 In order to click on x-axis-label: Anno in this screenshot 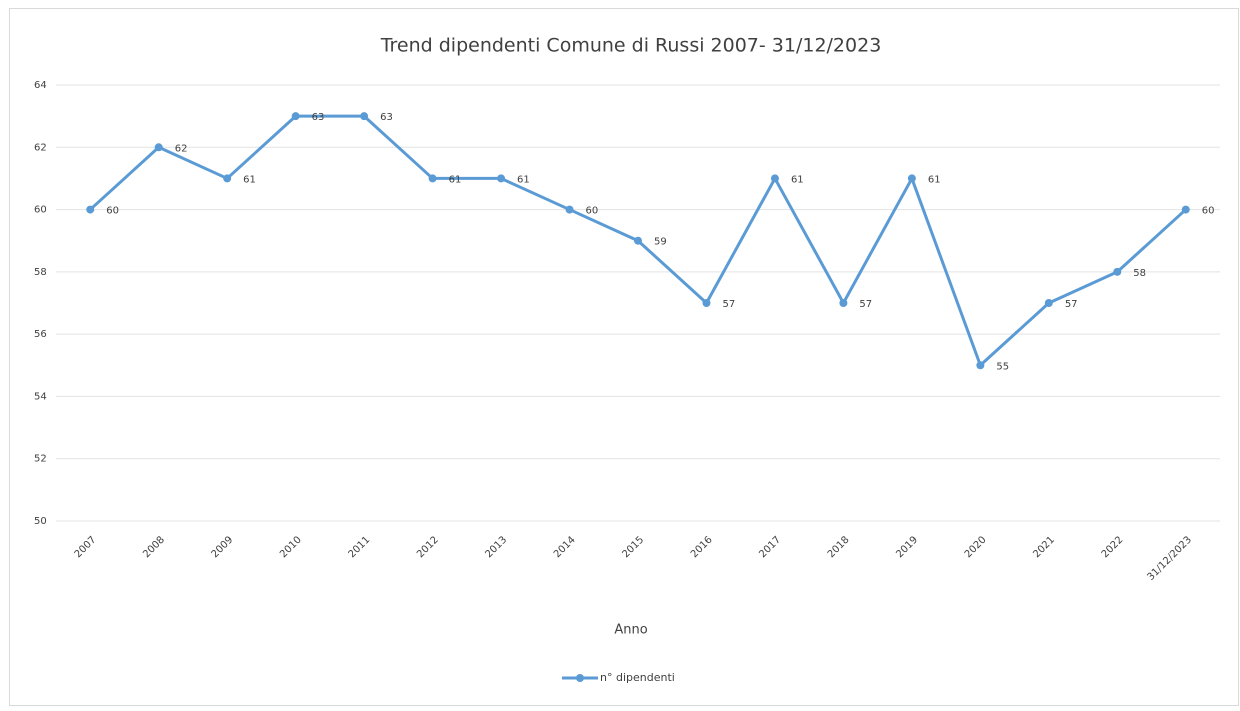, I will do `click(630, 630)`.